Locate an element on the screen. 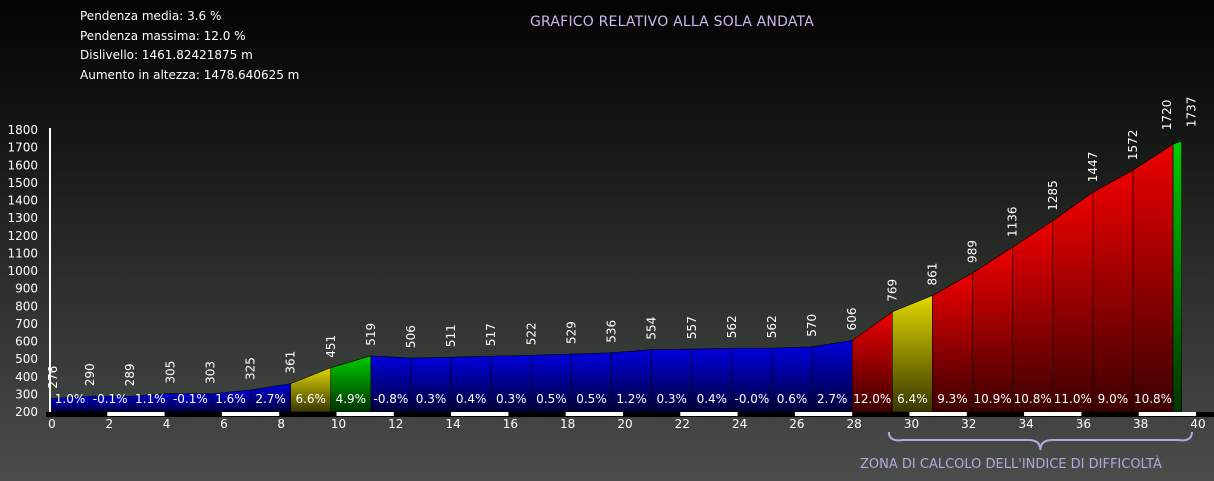 This screenshot has width=1214, height=481. grade-label: 4.9% is located at coordinates (351, 399).